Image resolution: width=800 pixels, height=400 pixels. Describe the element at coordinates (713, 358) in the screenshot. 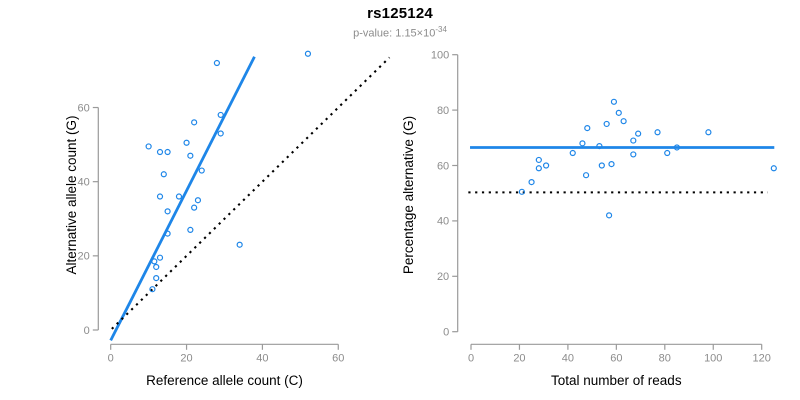

I see `x-tick-label: 100` at that location.